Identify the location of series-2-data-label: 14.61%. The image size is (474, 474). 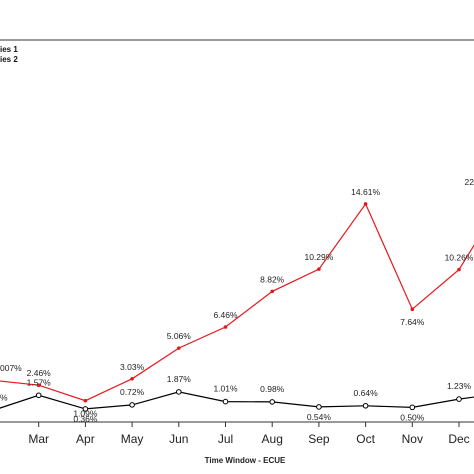
(365, 192).